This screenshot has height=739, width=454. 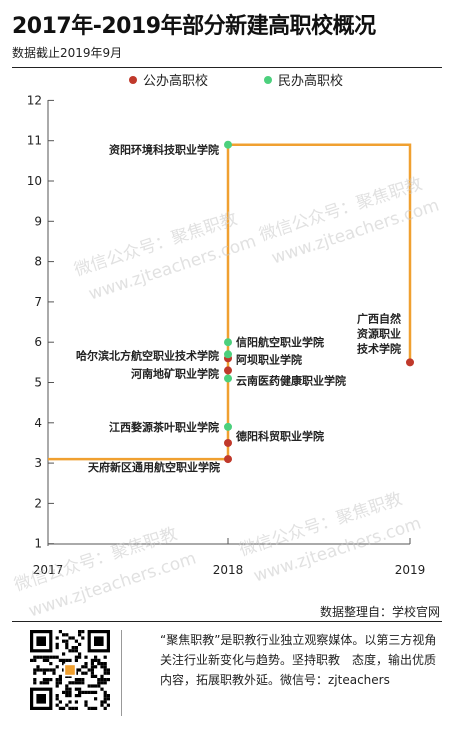 I want to click on data-label: 河南地矿职业学院, so click(x=175, y=373).